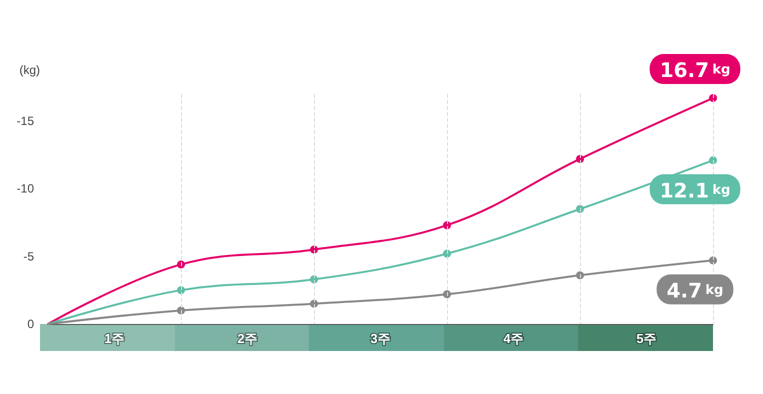  Describe the element at coordinates (646, 338) in the screenshot. I see `x-tick-label: 5주` at that location.